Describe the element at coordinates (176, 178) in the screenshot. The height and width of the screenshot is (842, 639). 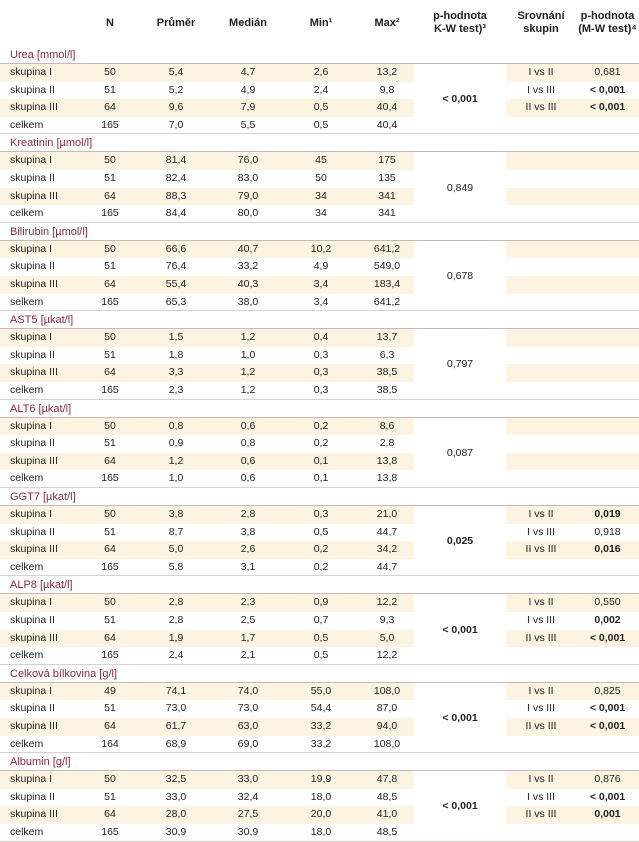
I see `cell-prumer: 82,4` at that location.